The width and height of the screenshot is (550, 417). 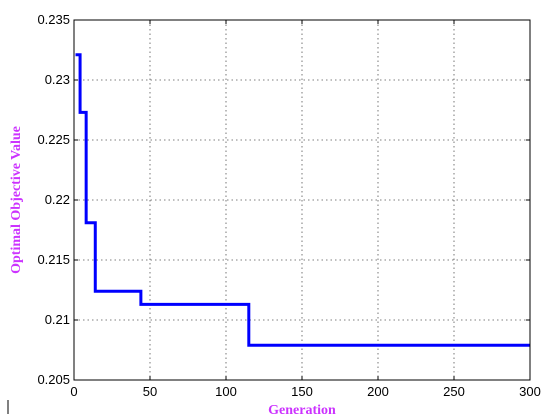 What do you see at coordinates (16, 200) in the screenshot?
I see `y-axis-title: Optimal Objective Value` at bounding box center [16, 200].